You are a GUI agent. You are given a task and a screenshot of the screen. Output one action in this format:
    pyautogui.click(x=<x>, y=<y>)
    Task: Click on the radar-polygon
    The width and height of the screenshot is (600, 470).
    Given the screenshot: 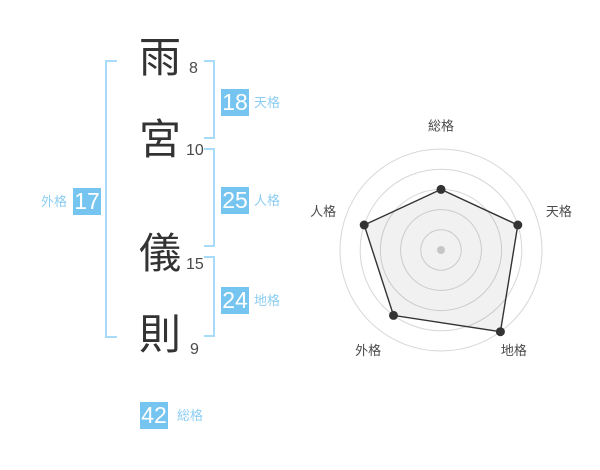 What is the action you would take?
    pyautogui.click(x=441, y=260)
    